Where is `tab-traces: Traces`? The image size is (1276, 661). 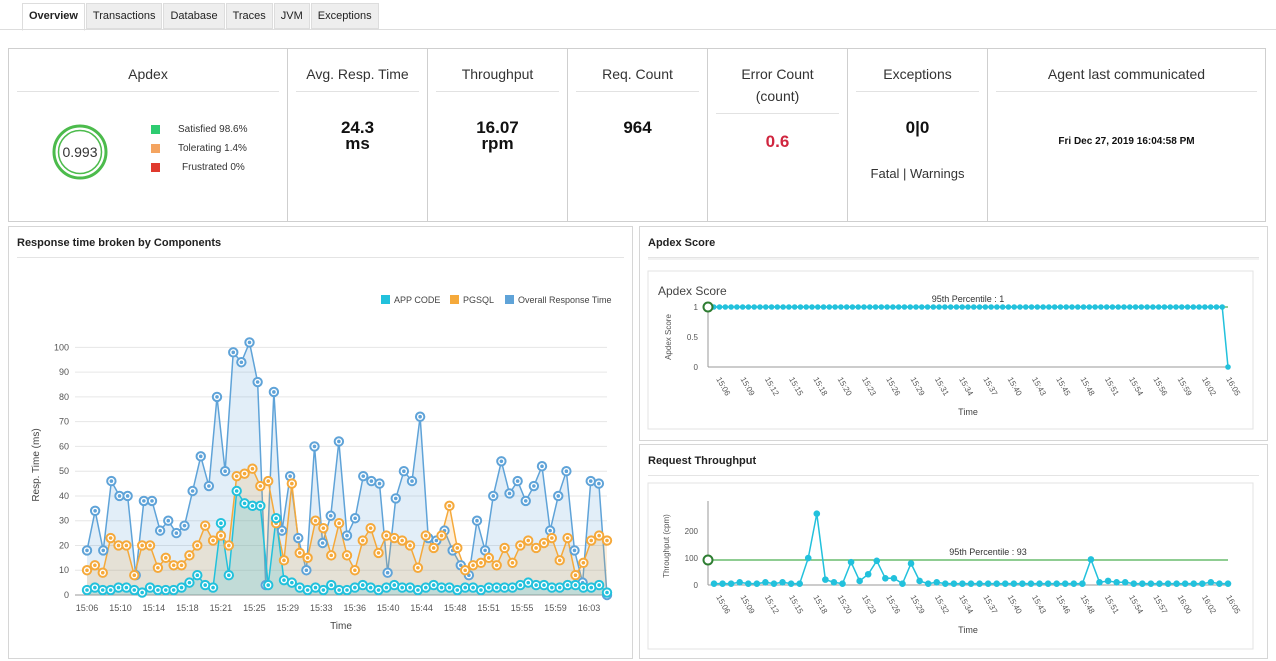 tab-traces: Traces is located at coordinates (249, 16).